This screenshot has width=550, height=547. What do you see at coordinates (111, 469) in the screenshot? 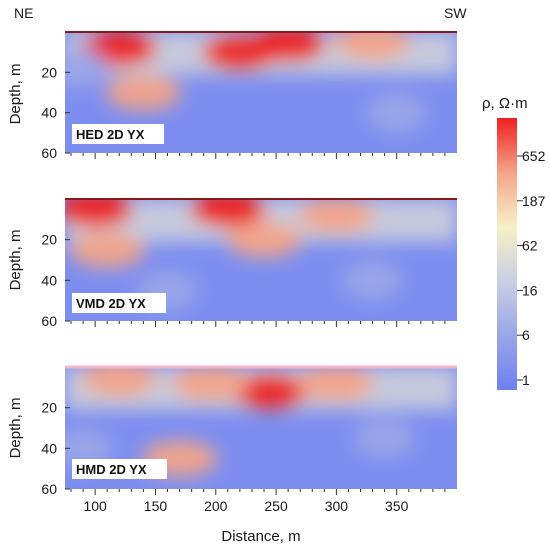
I see `panel-hmd-label: HMD 2D YX` at bounding box center [111, 469].